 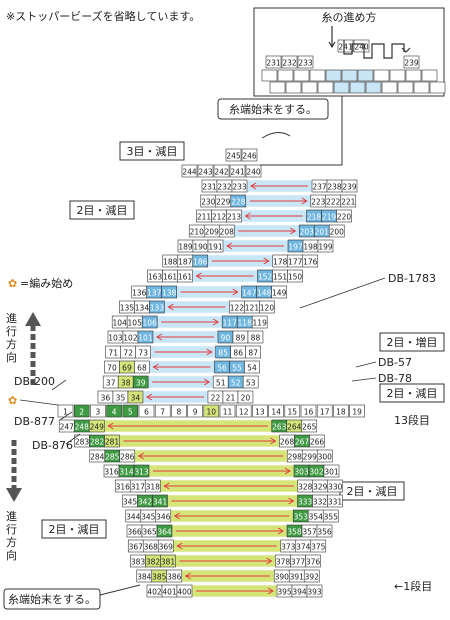 I want to click on bead-cell: 11, so click(x=227, y=411).